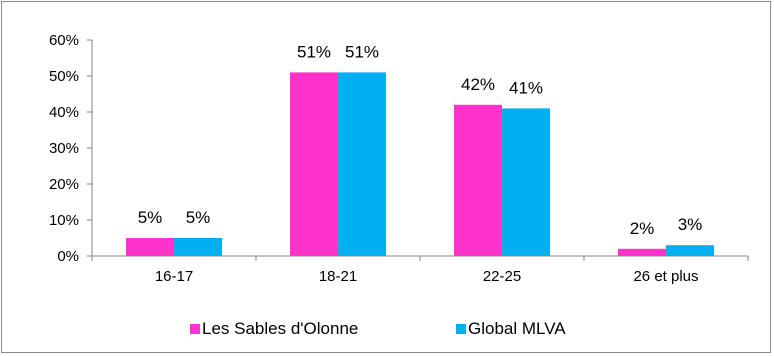  What do you see at coordinates (64, 112) in the screenshot?
I see `y-tick-label: 40%` at bounding box center [64, 112].